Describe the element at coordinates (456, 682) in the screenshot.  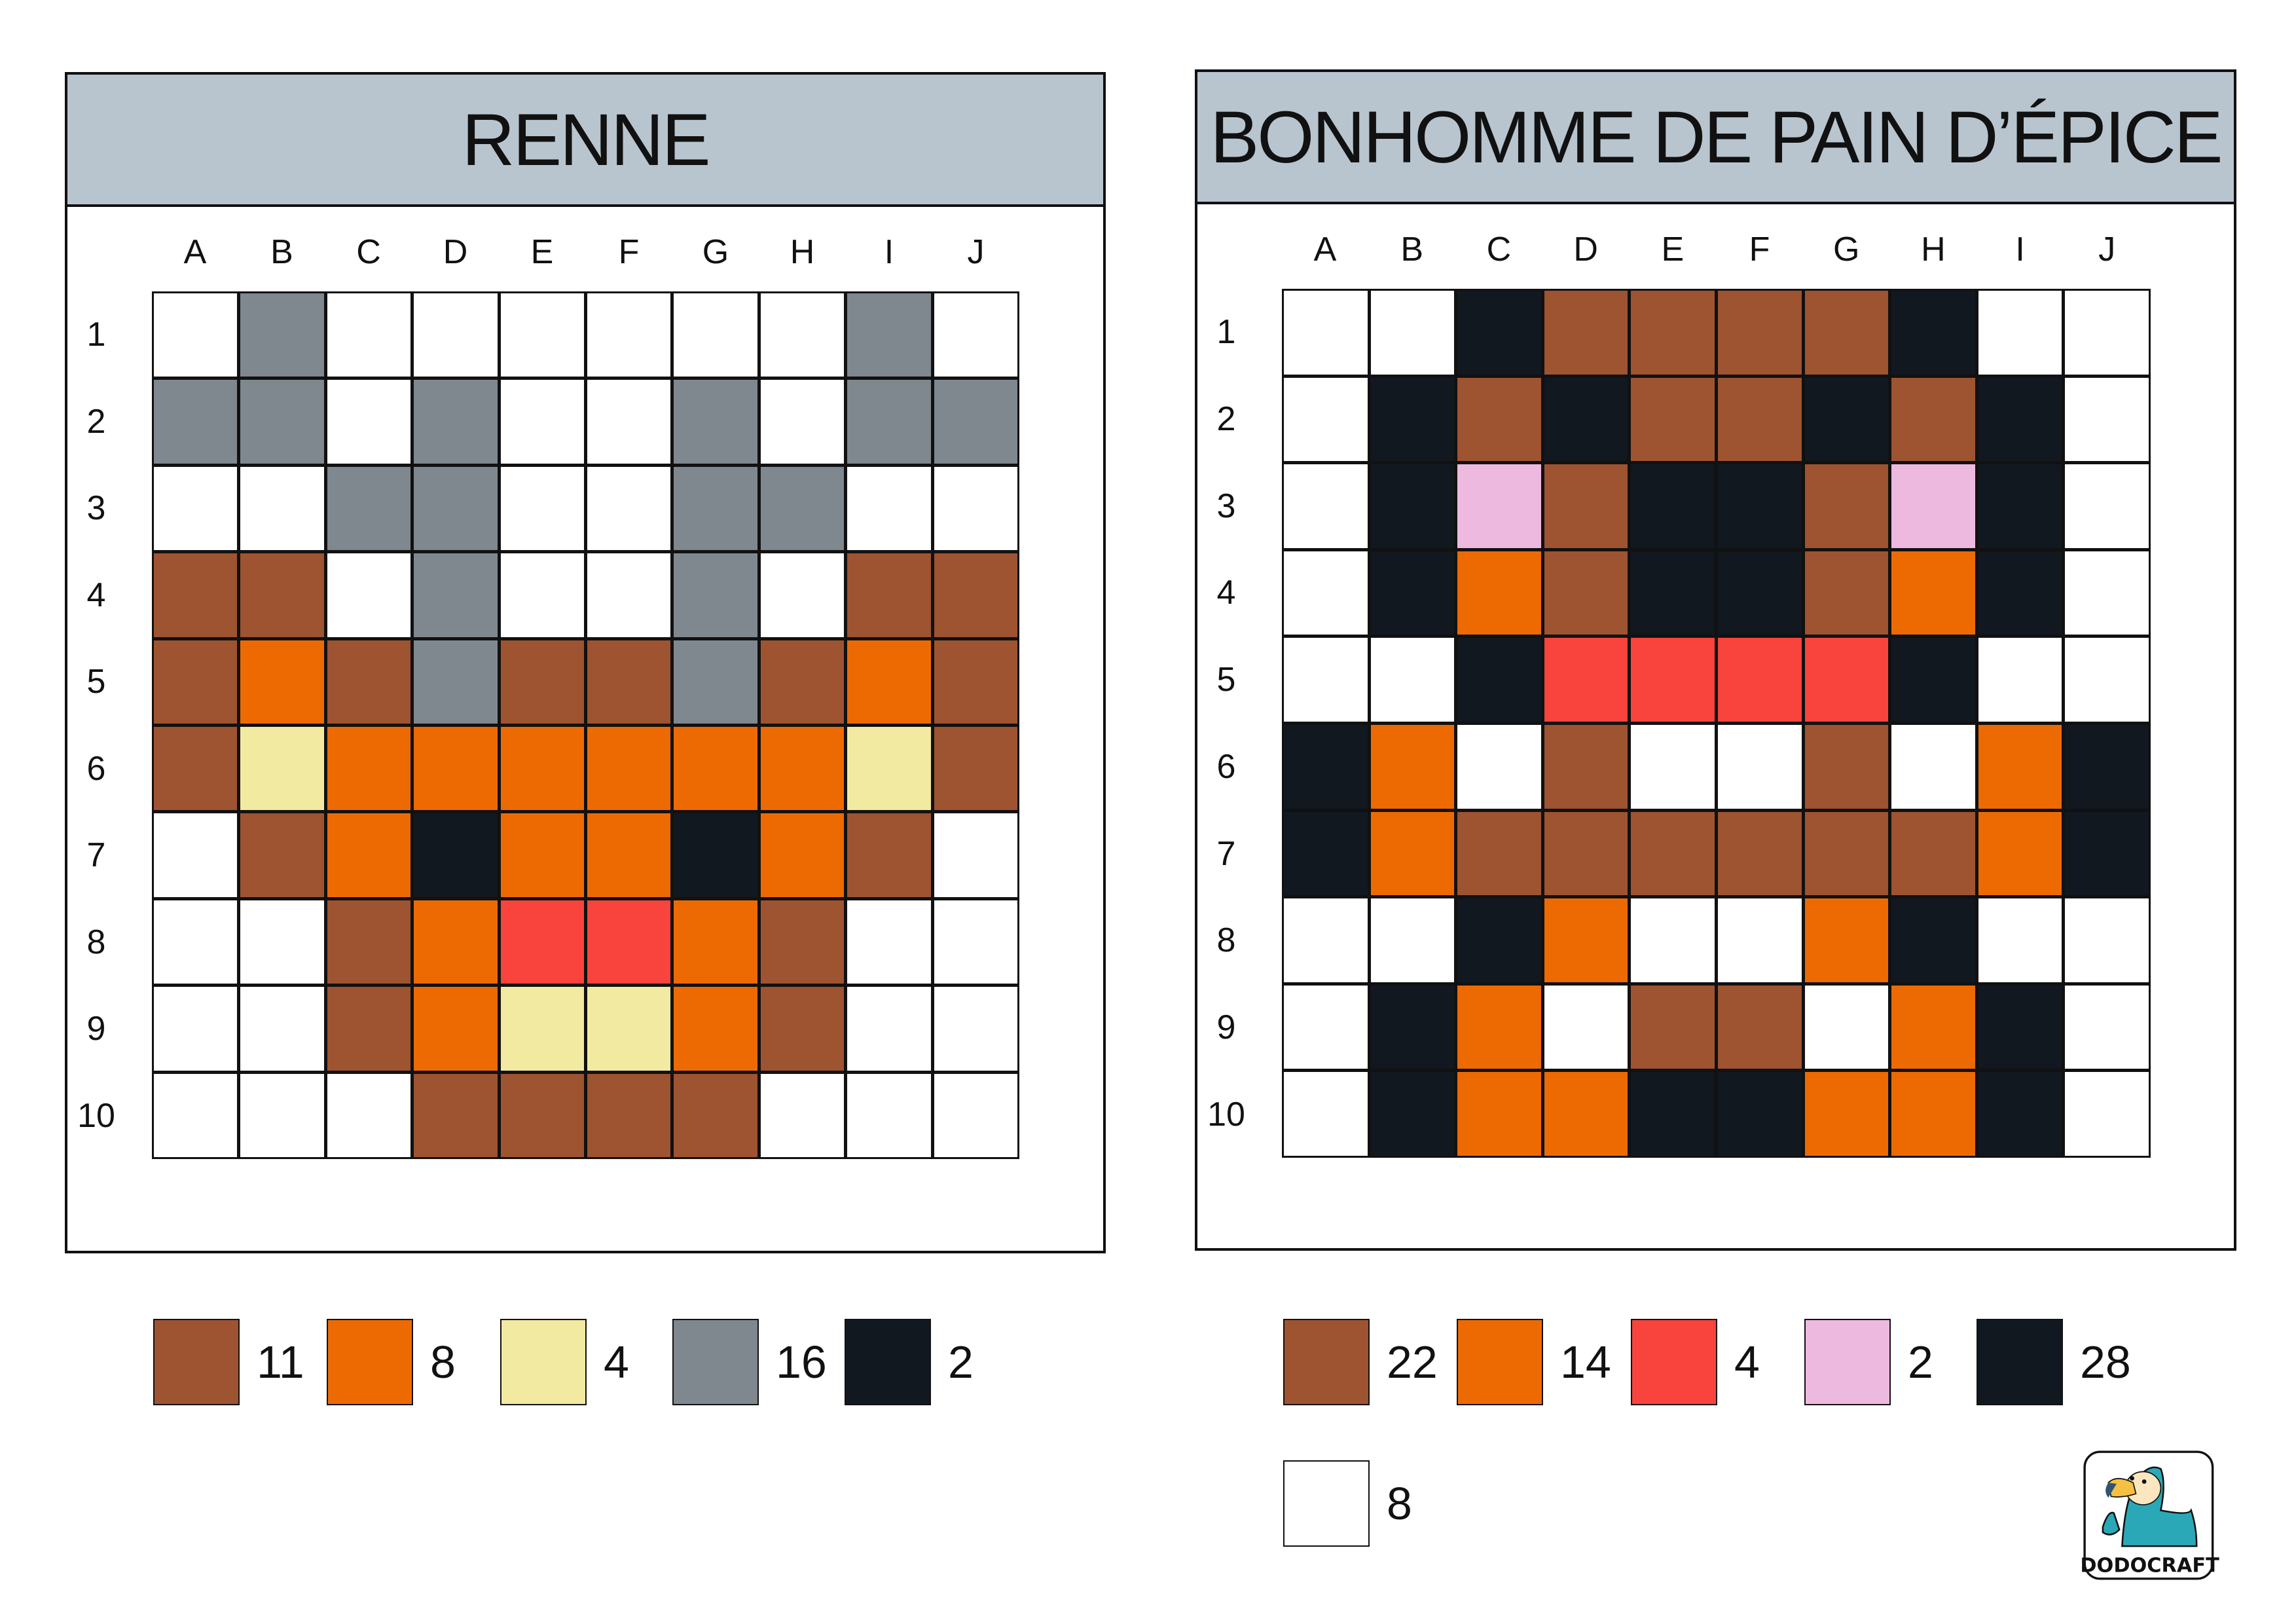
I see `grid-cell-D5` at that location.